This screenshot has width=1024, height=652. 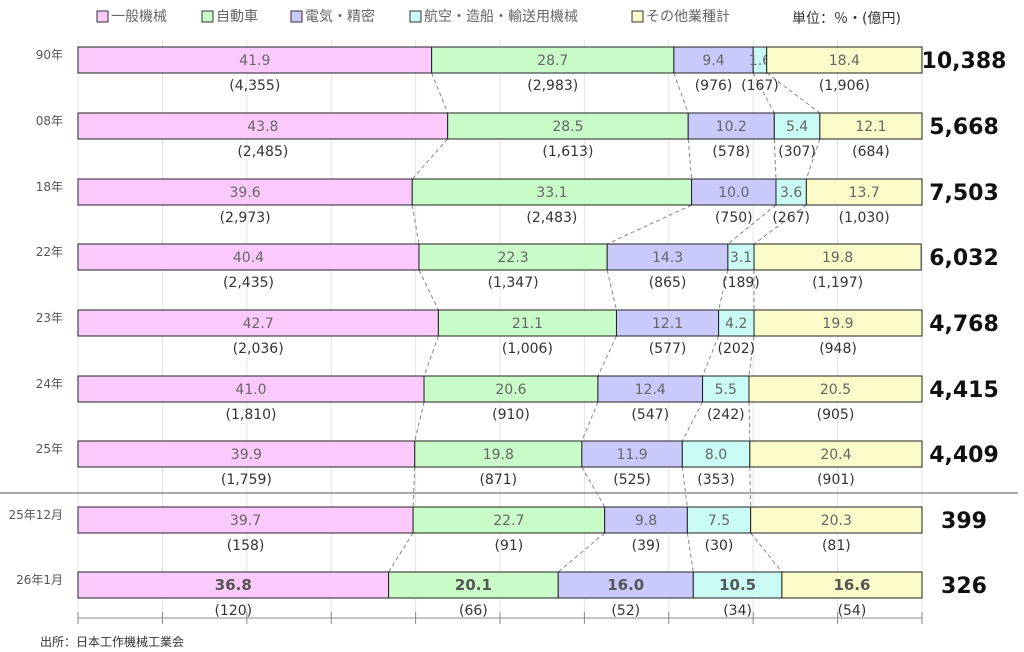 What do you see at coordinates (552, 86) in the screenshot?
I see `amount-label: (2,983)` at bounding box center [552, 86].